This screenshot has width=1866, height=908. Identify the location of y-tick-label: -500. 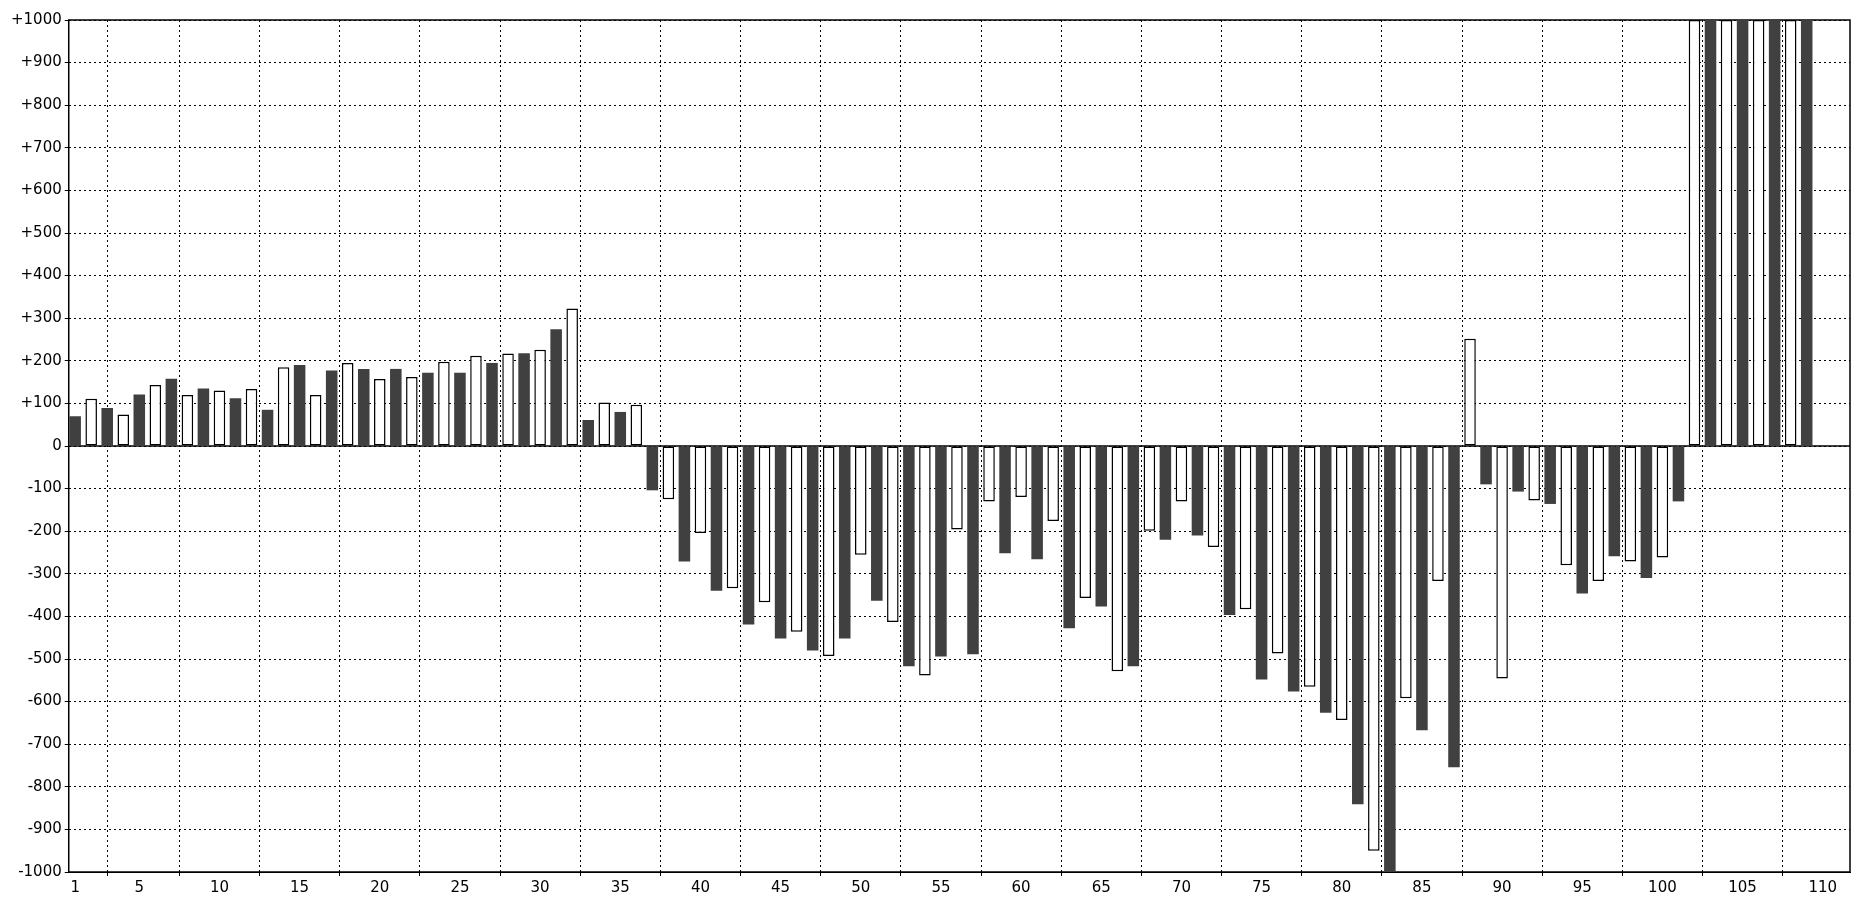
(44, 657).